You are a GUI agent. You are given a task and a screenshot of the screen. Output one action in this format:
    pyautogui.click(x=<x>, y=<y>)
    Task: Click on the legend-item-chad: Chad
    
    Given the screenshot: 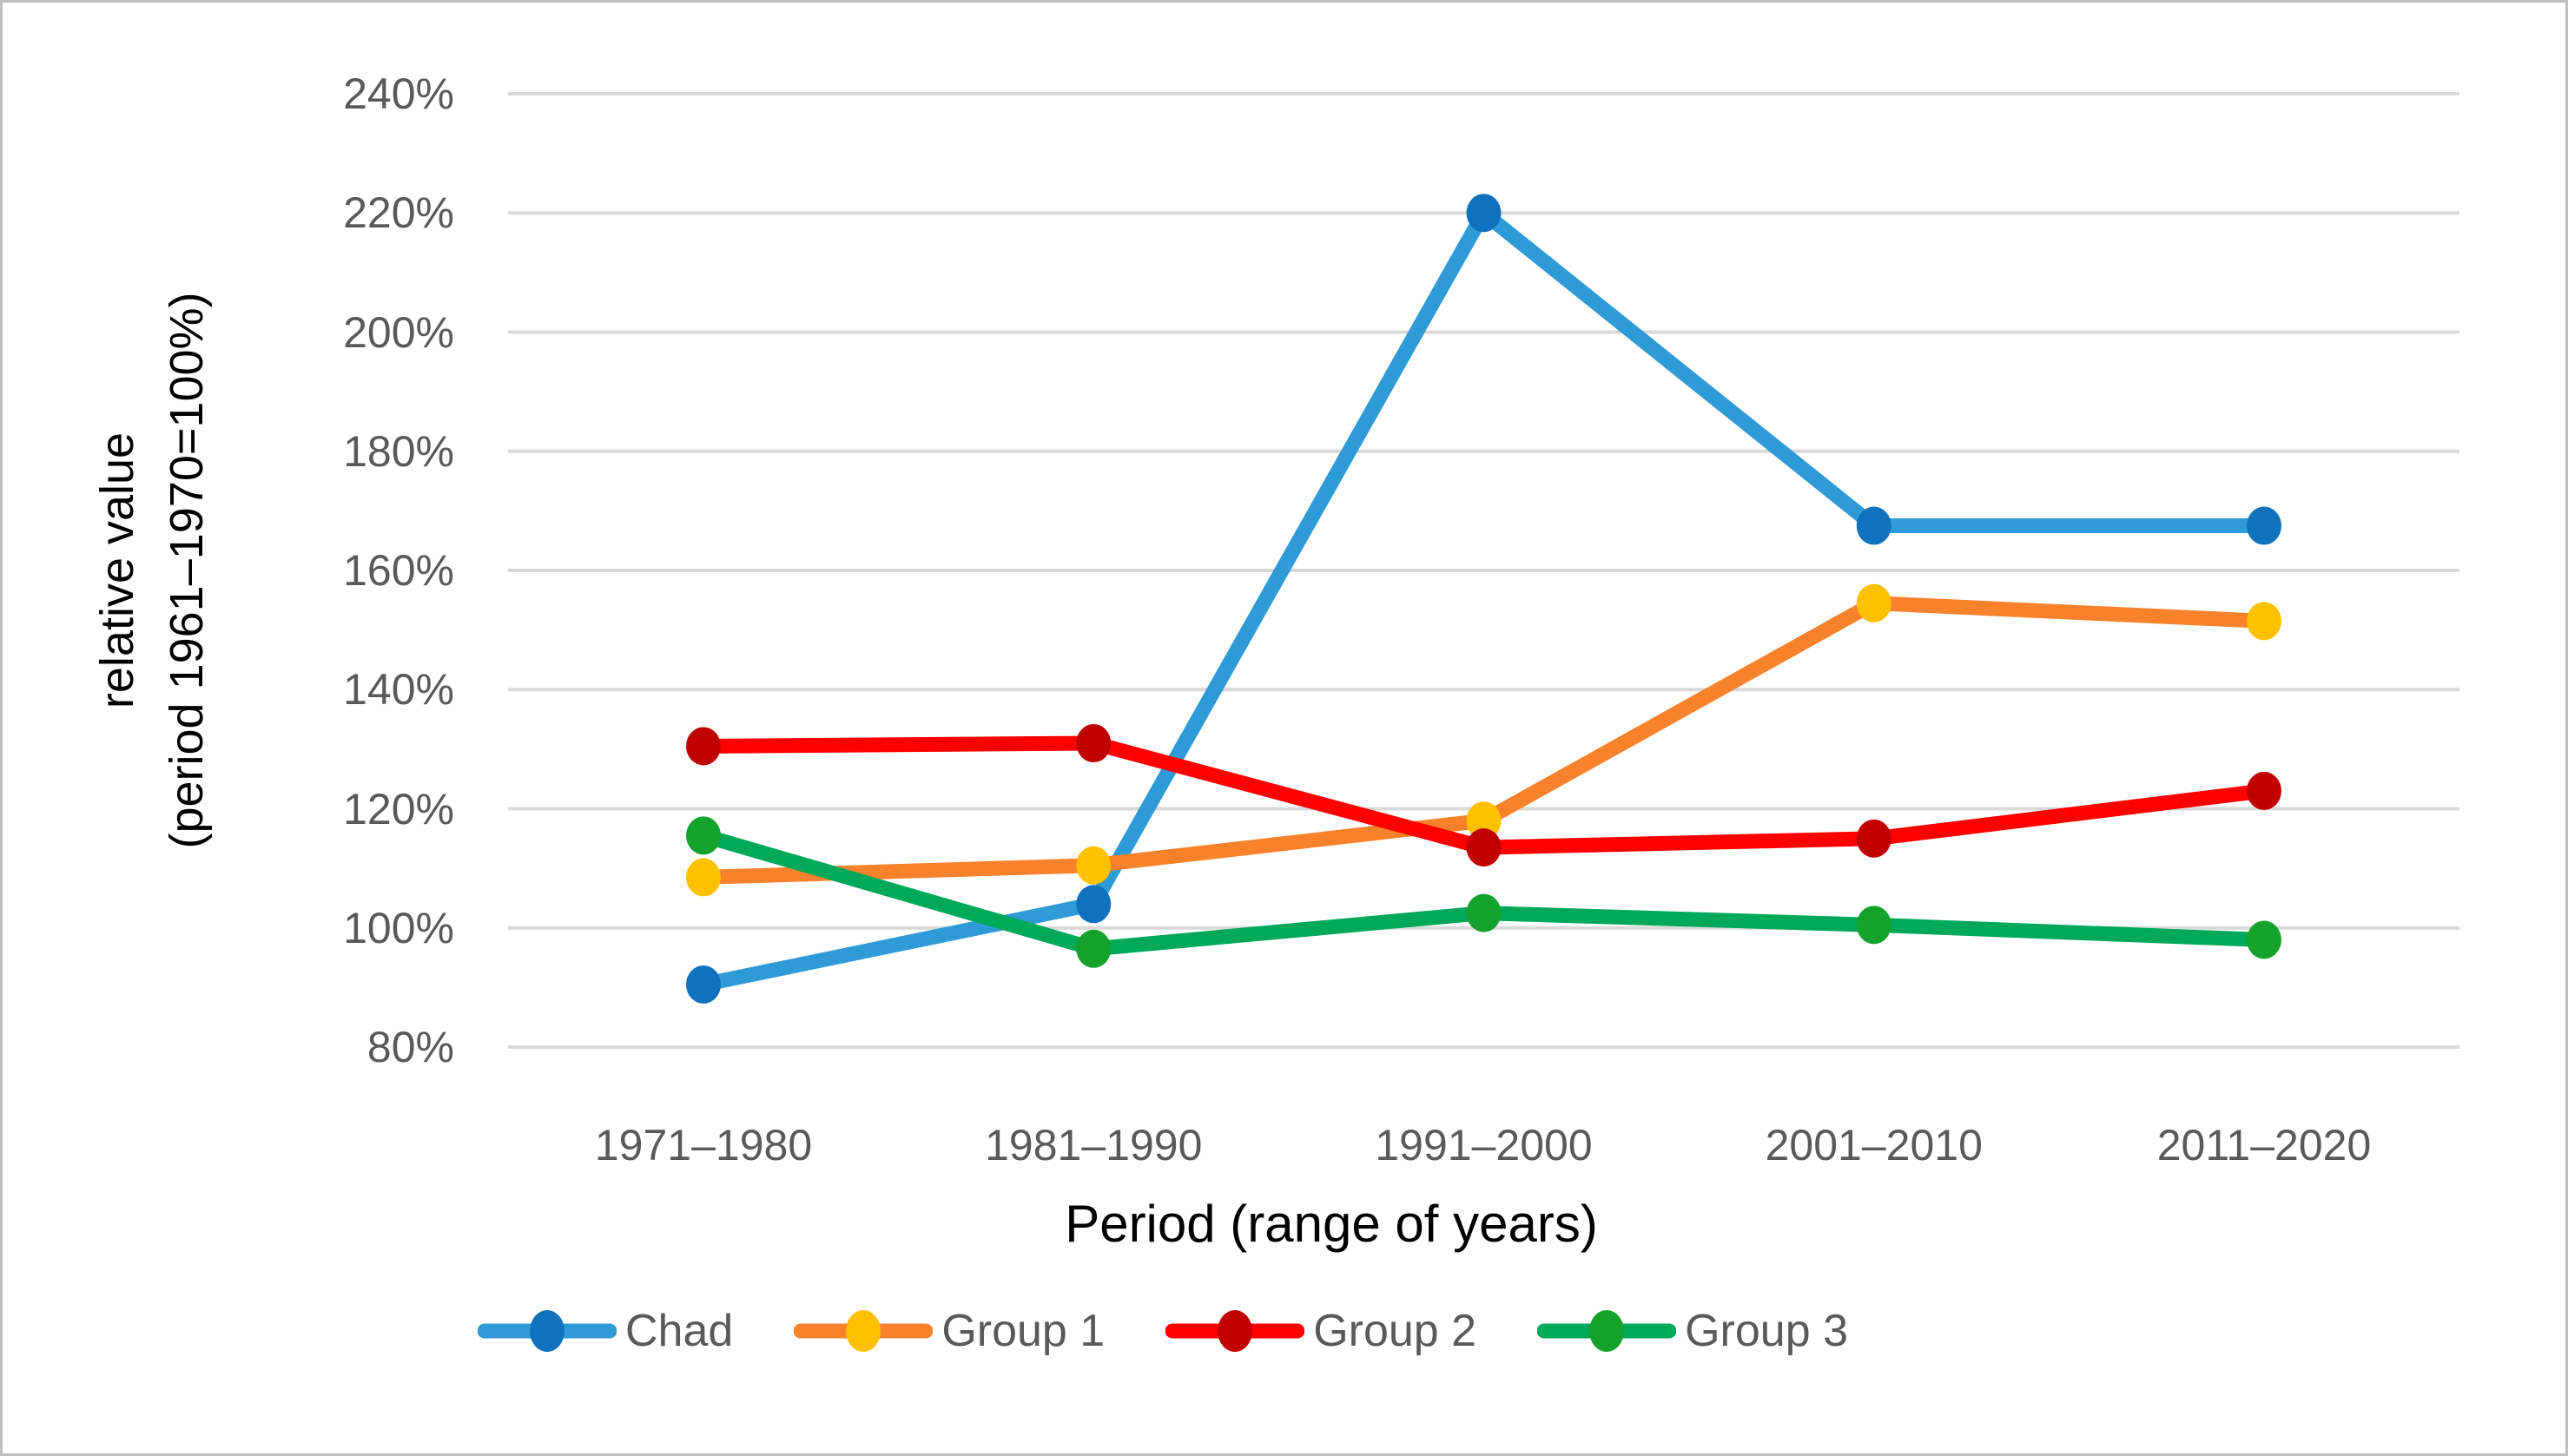 What is the action you would take?
    pyautogui.click(x=605, y=1331)
    